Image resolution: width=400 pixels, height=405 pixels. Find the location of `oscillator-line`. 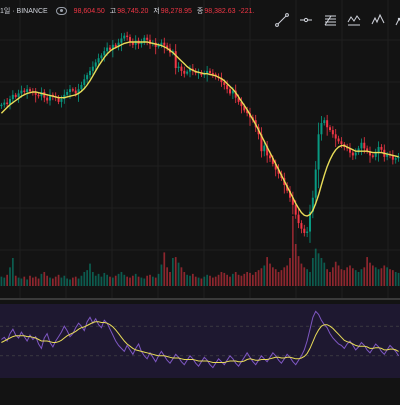

oscillator-line is located at coordinates (200, 339).